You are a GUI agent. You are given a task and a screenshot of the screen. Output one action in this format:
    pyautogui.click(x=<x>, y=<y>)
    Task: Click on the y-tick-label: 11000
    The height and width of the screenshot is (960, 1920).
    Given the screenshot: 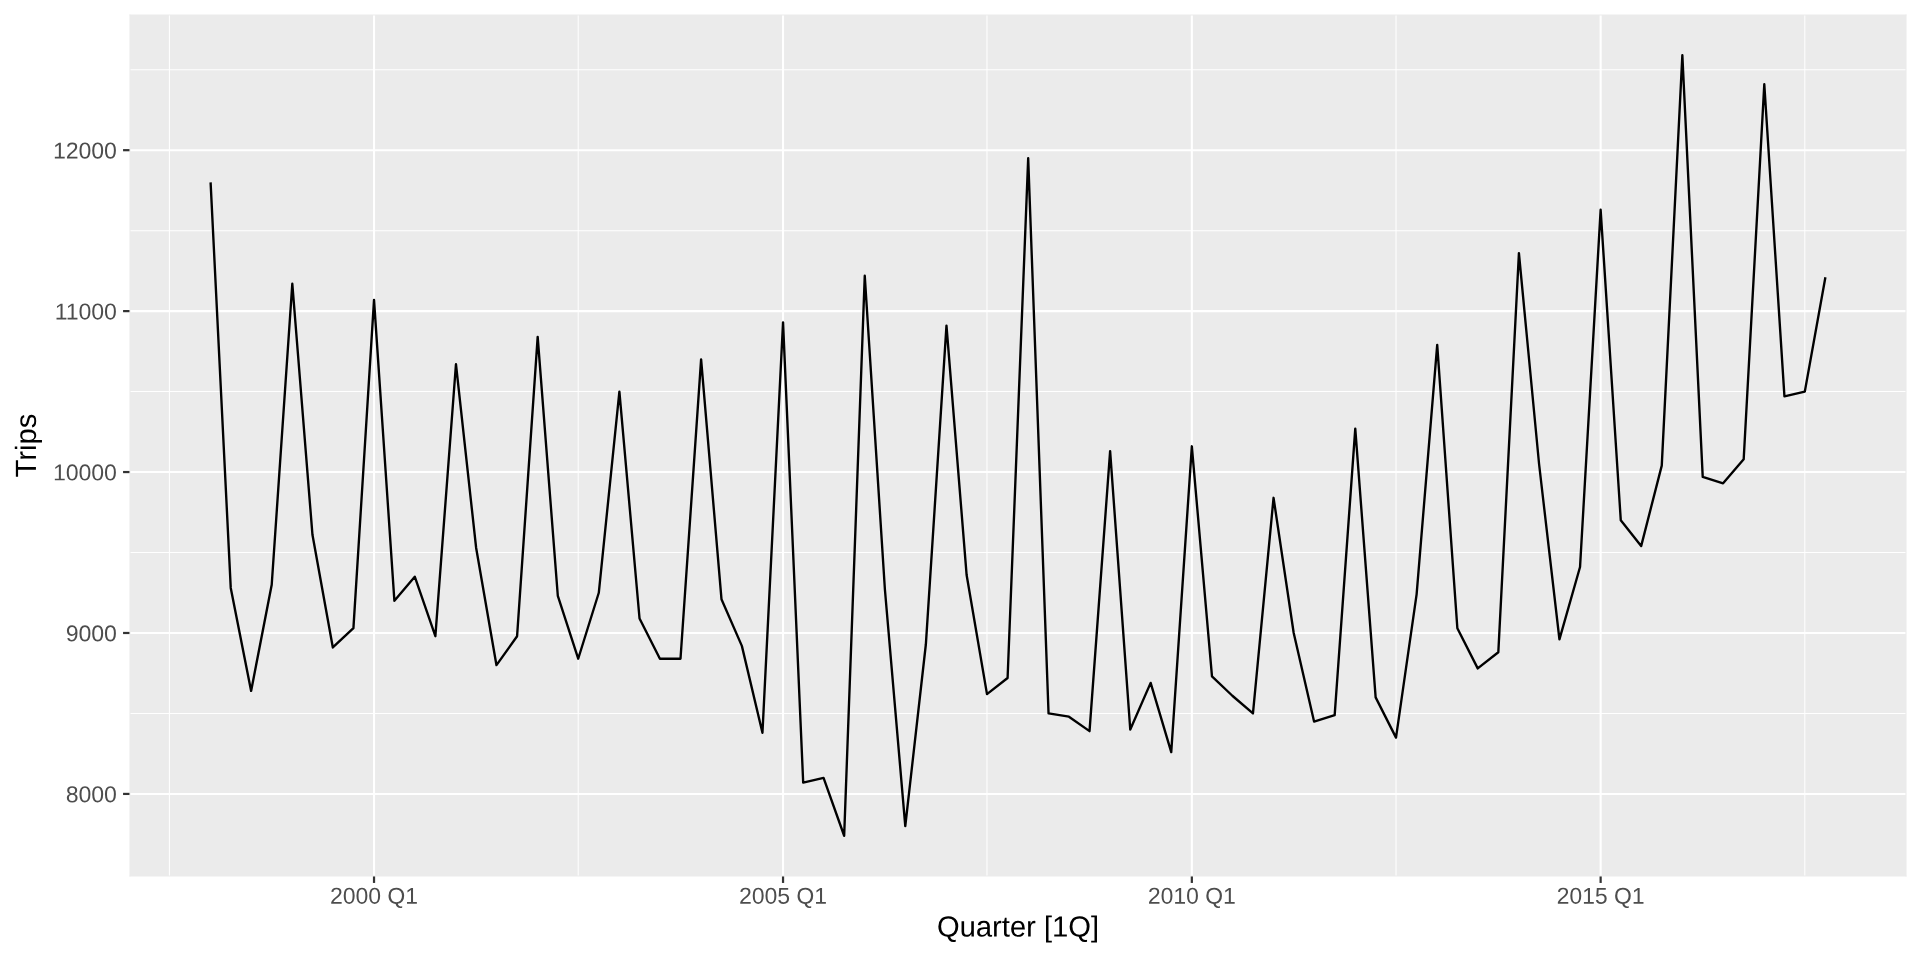 What is the action you would take?
    pyautogui.click(x=86, y=311)
    